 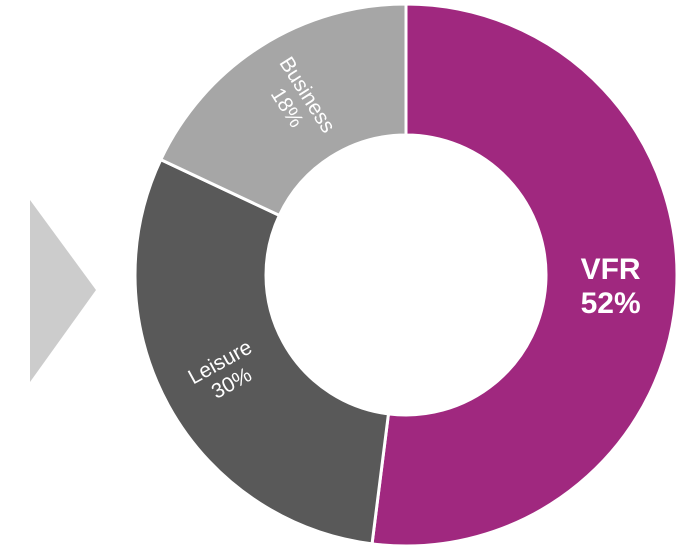 I want to click on donut-segment, so click(x=283, y=110).